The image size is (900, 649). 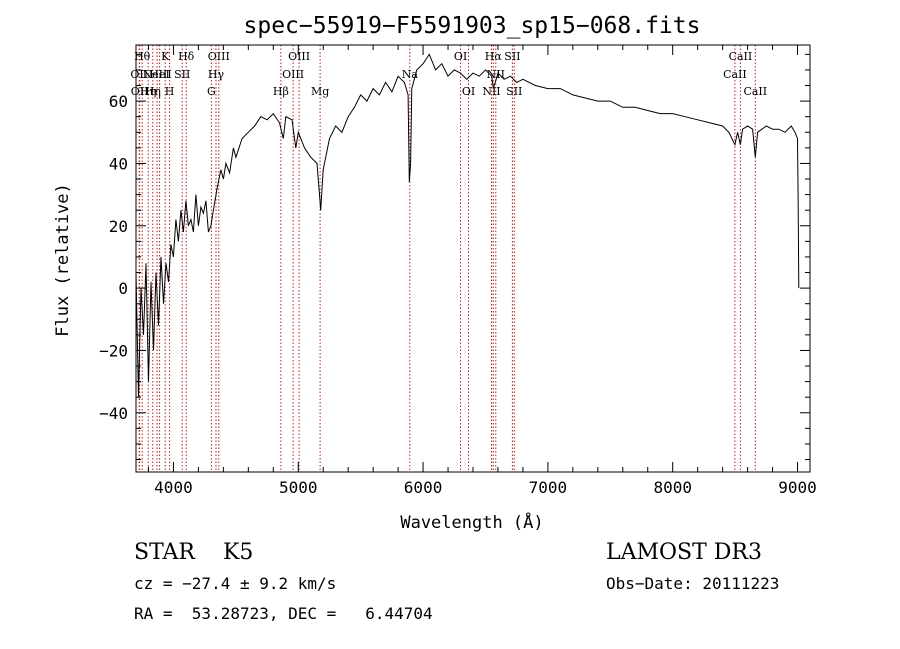 I want to click on y-tick-label: 40, so click(x=118, y=163).